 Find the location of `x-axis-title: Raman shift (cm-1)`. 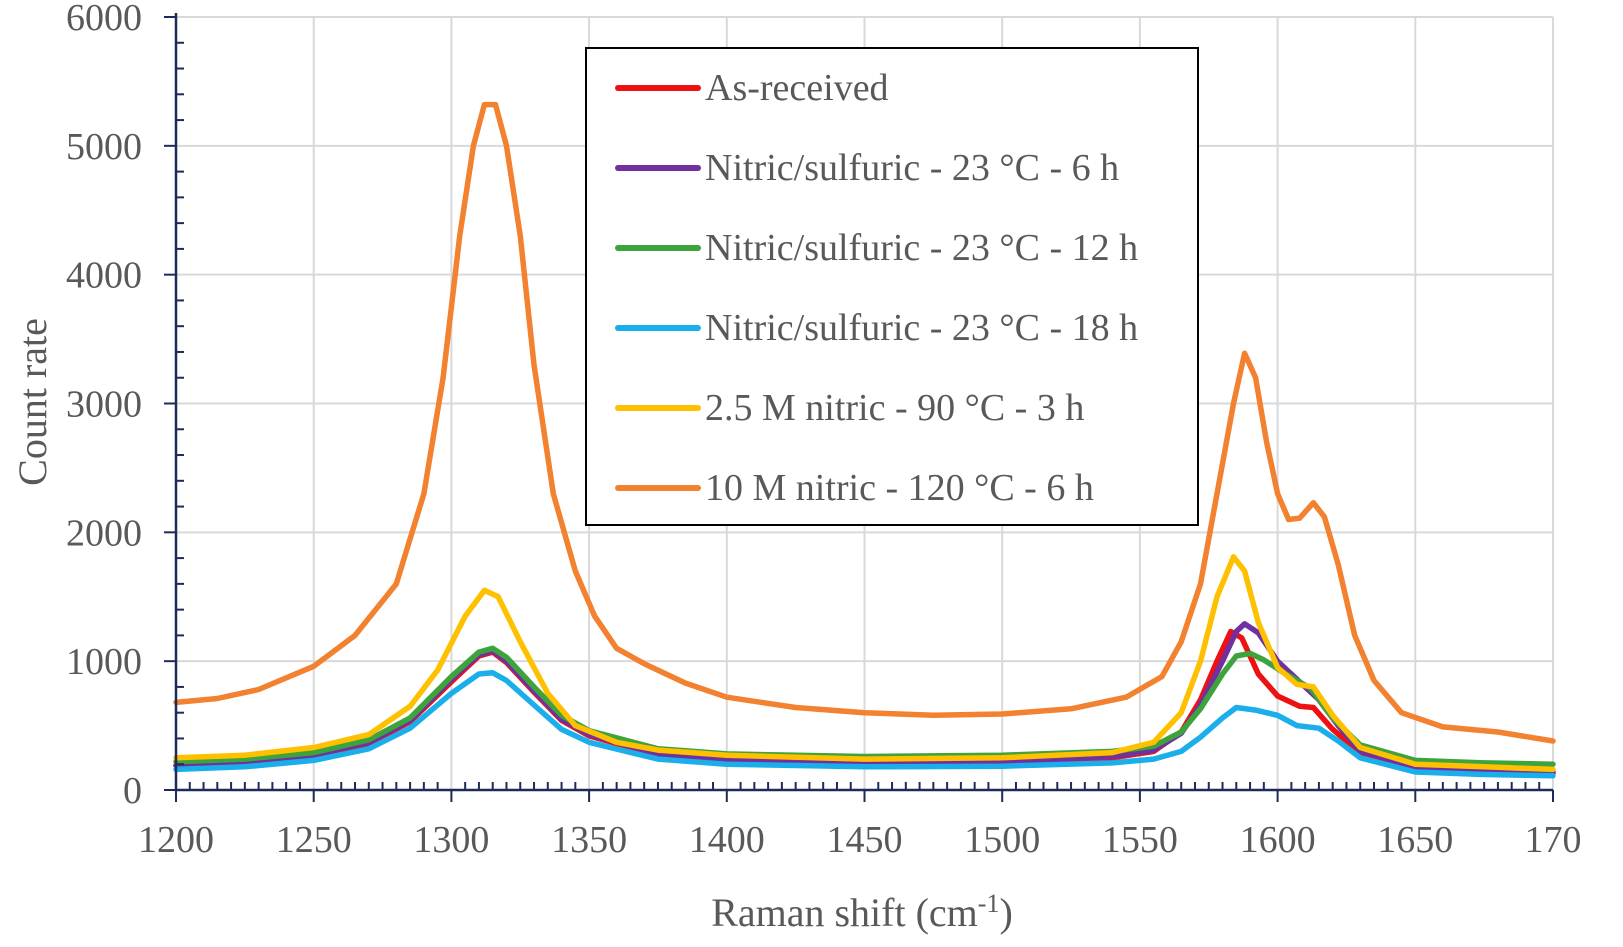

x-axis-title: Raman shift (cm-1) is located at coordinates (862, 912).